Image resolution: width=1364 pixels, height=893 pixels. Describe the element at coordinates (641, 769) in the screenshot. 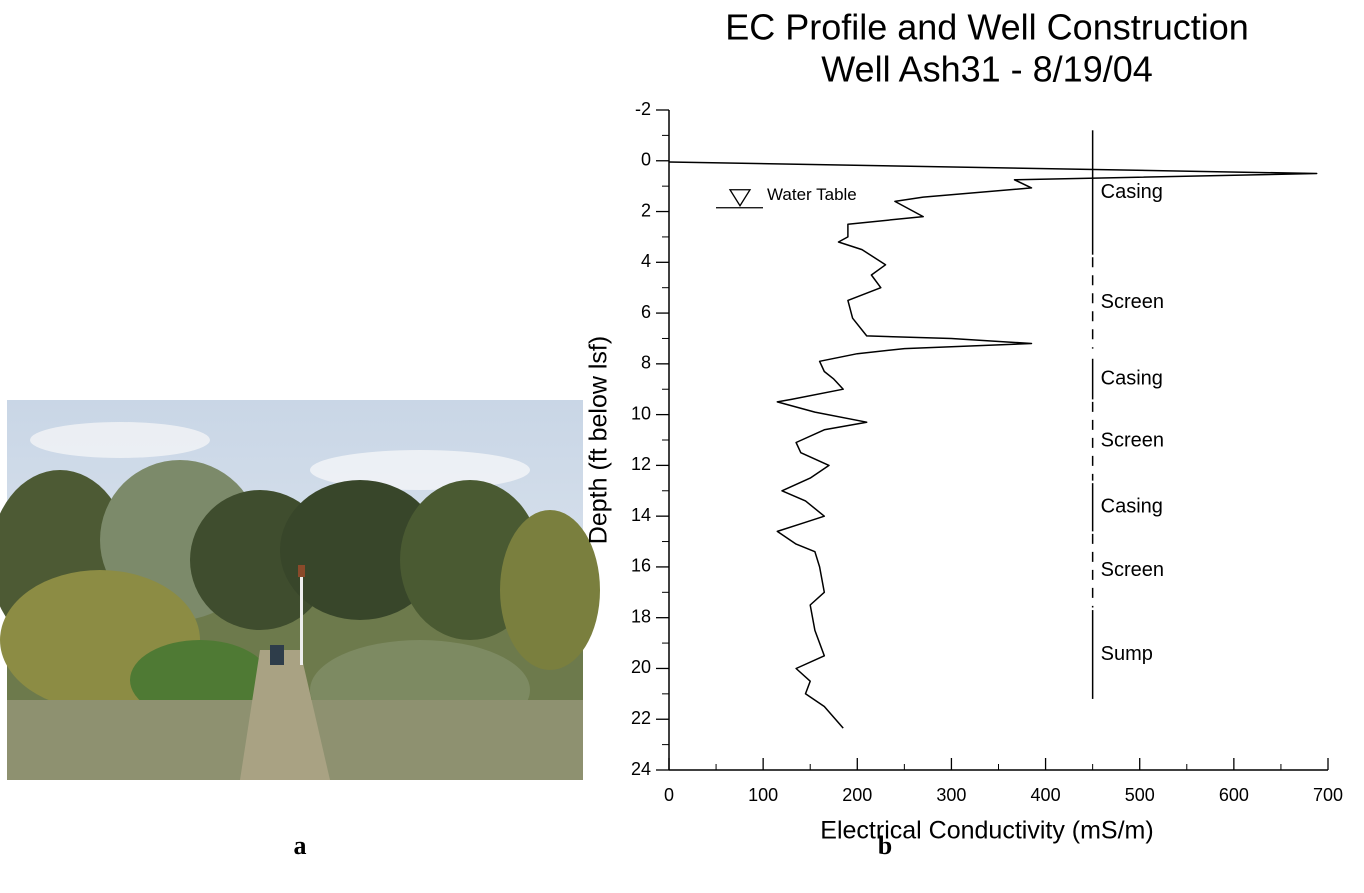

I see `y-tick-label: 24` at that location.